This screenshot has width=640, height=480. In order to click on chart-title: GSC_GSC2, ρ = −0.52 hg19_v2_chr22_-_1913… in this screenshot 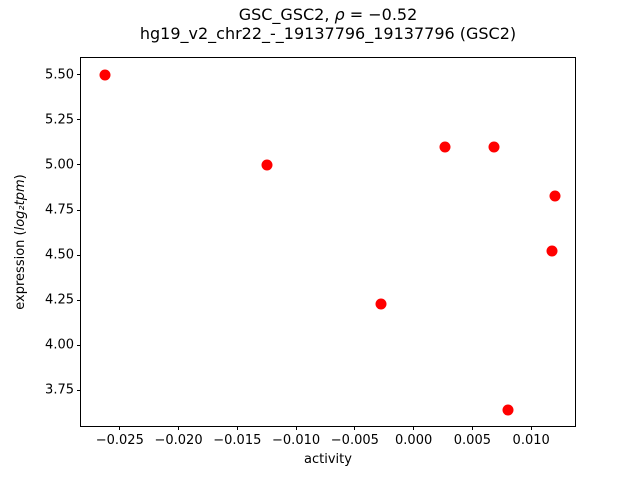, I will do `click(328, 24)`.